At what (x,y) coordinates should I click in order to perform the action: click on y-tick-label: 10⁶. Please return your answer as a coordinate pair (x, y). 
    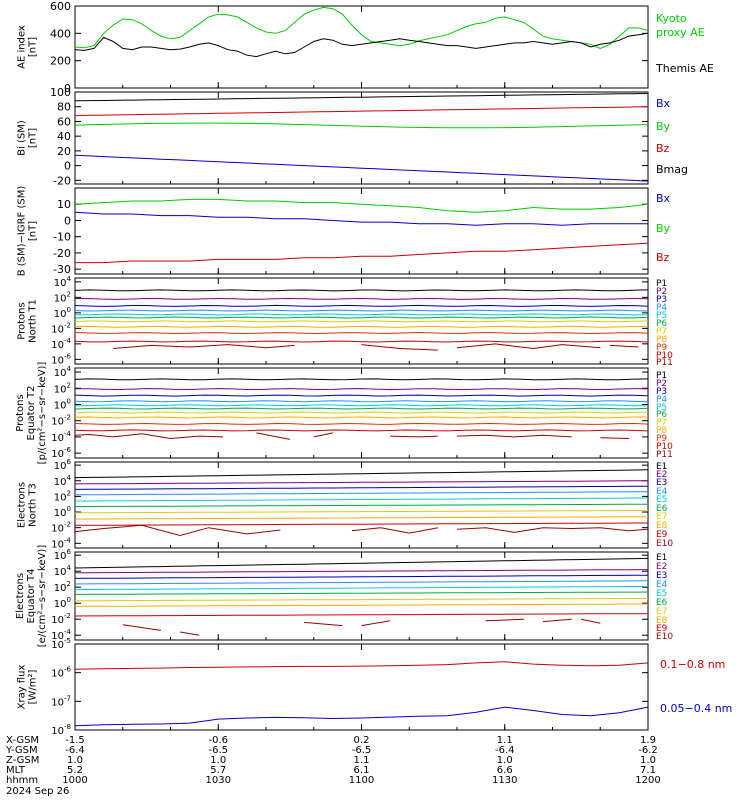
    Looking at the image, I should click on (63, 465).